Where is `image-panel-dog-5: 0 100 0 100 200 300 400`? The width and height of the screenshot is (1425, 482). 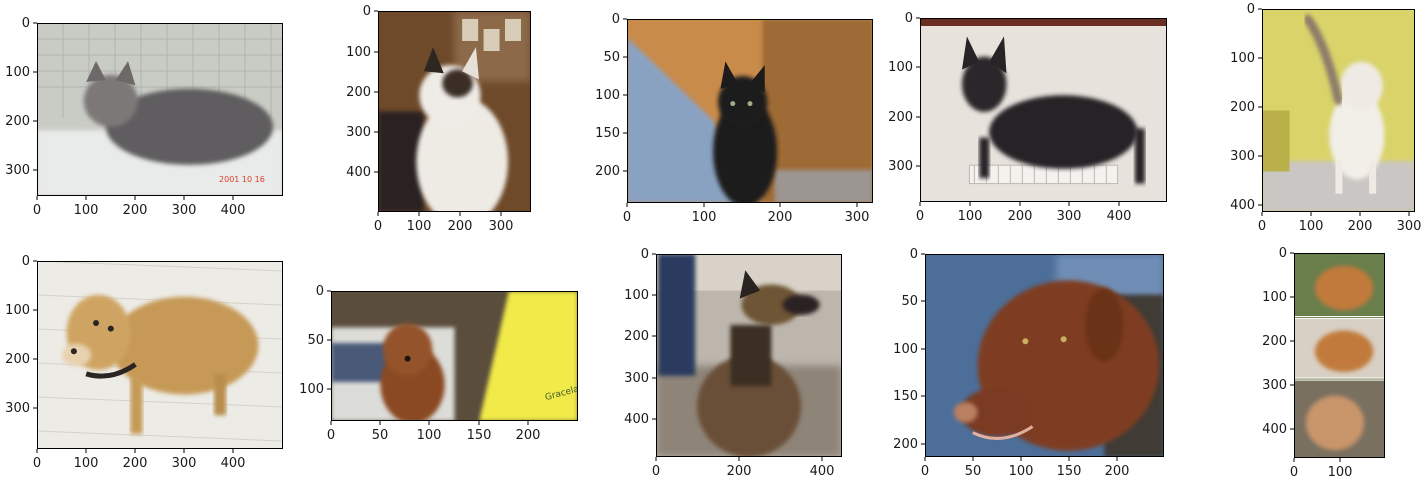
image-panel-dog-5: 0 100 0 100 200 300 400 is located at coordinates (1323, 363).